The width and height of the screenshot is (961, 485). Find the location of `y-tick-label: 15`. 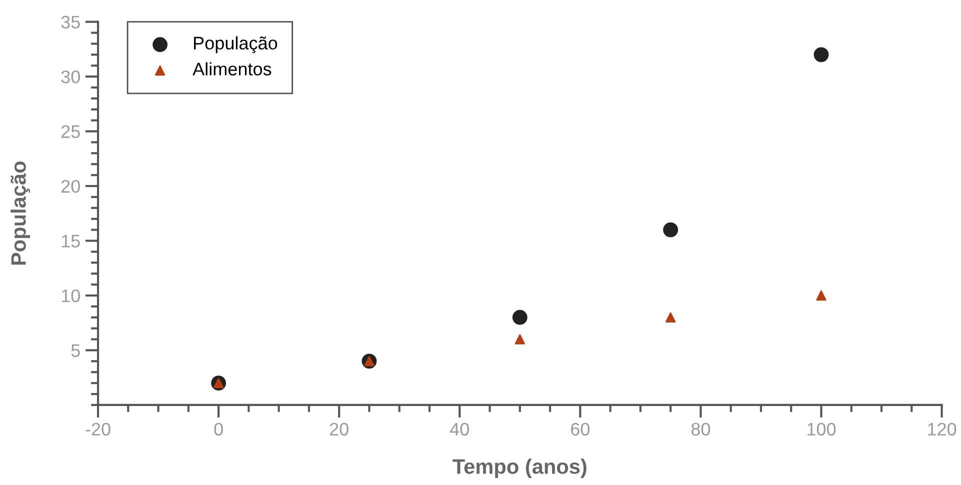

y-tick-label: 15 is located at coordinates (71, 241).